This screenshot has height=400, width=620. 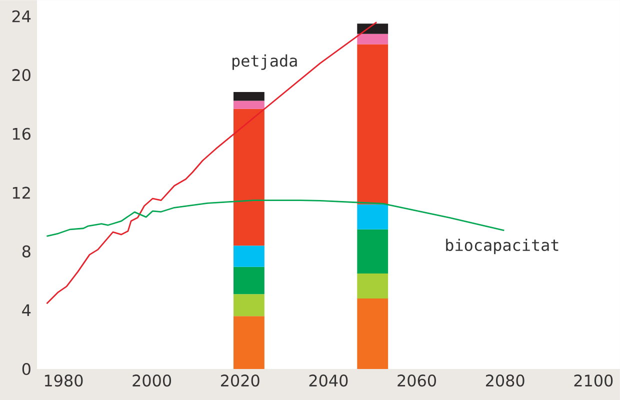 What do you see at coordinates (505, 380) in the screenshot?
I see `x-tick-label: 2080` at bounding box center [505, 380].